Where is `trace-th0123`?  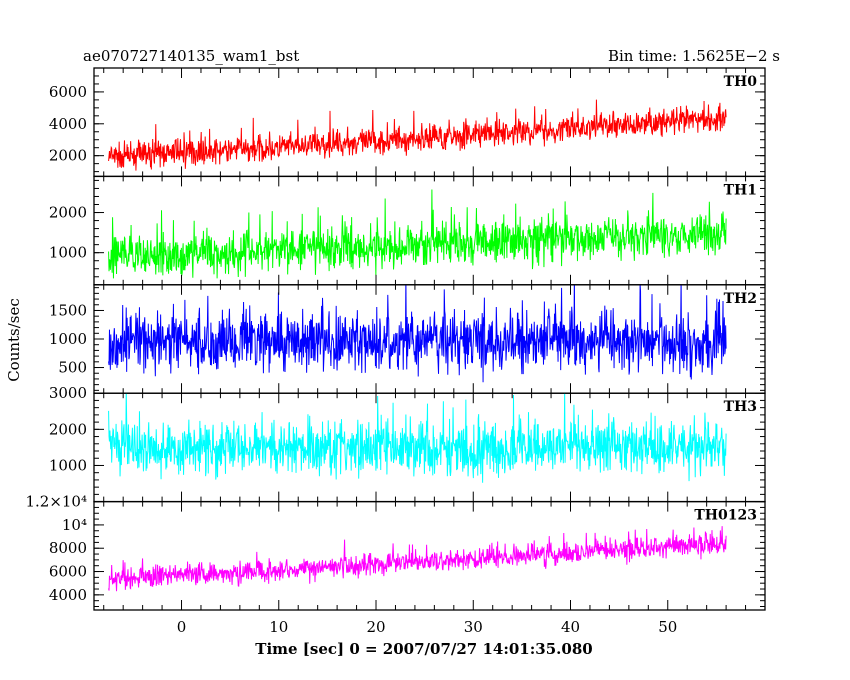
trace-th0123 is located at coordinates (417, 559).